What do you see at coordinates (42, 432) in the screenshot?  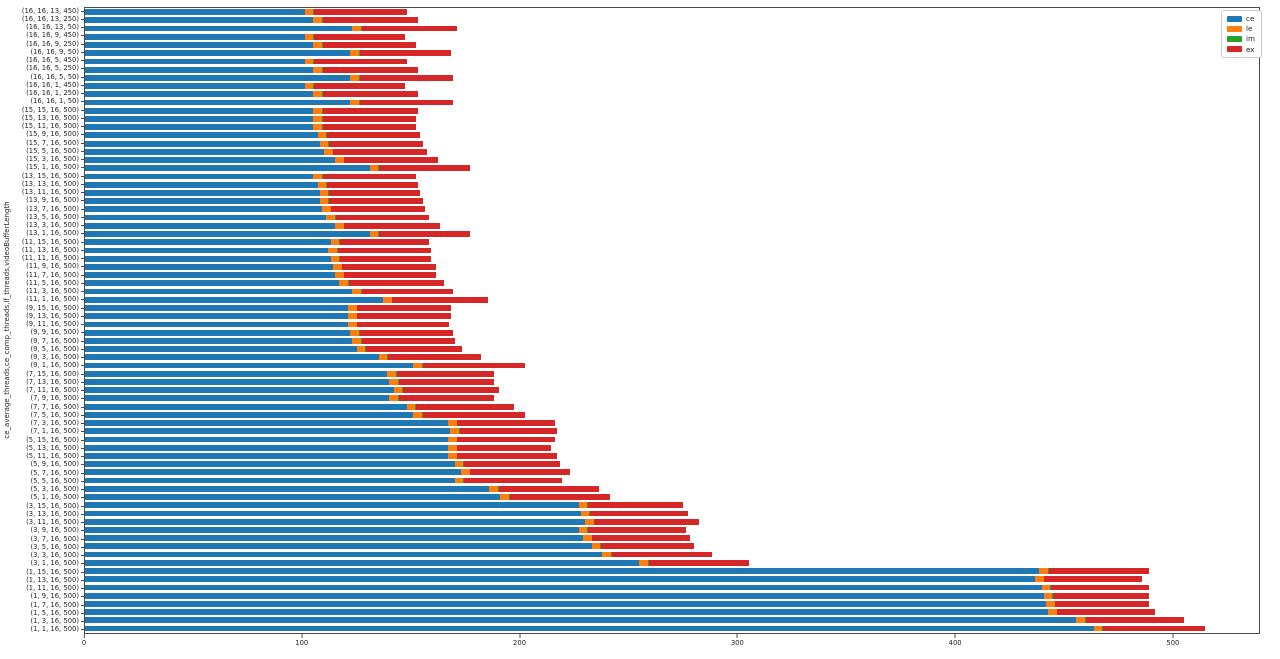 I see `y-tick-label: (7, 1, 16, 500)` at bounding box center [42, 432].